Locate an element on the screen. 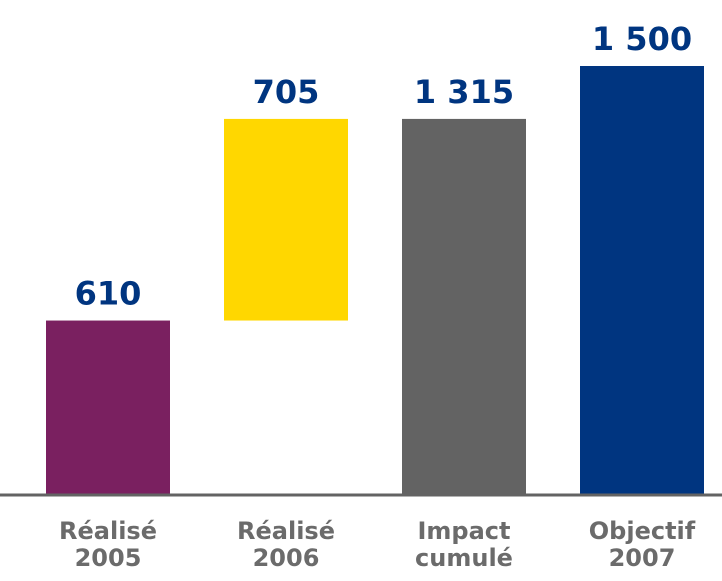 The image size is (722, 581). category-label-3-line-1: 2007 is located at coordinates (642, 558).